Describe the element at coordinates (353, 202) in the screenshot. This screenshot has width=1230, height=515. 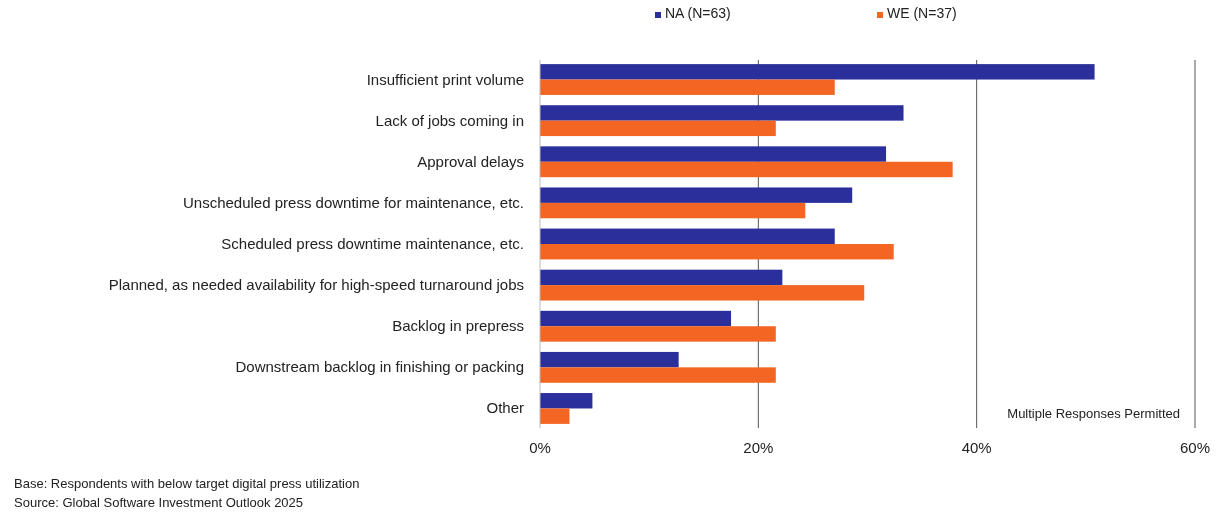
I see `y-tick-label: Unscheduled press downtime for maintenance, etc.` at that location.